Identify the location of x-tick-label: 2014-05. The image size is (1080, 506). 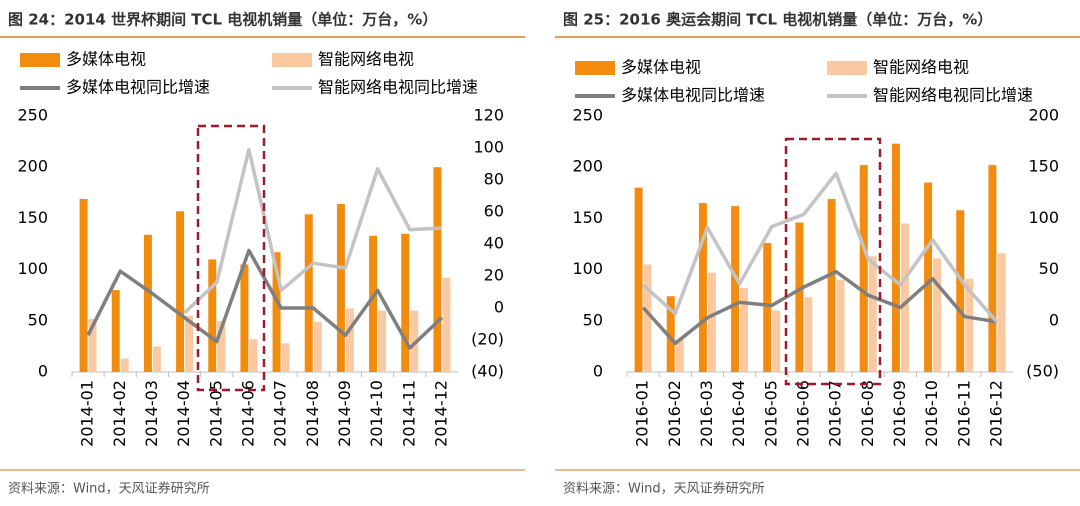
(215, 413).